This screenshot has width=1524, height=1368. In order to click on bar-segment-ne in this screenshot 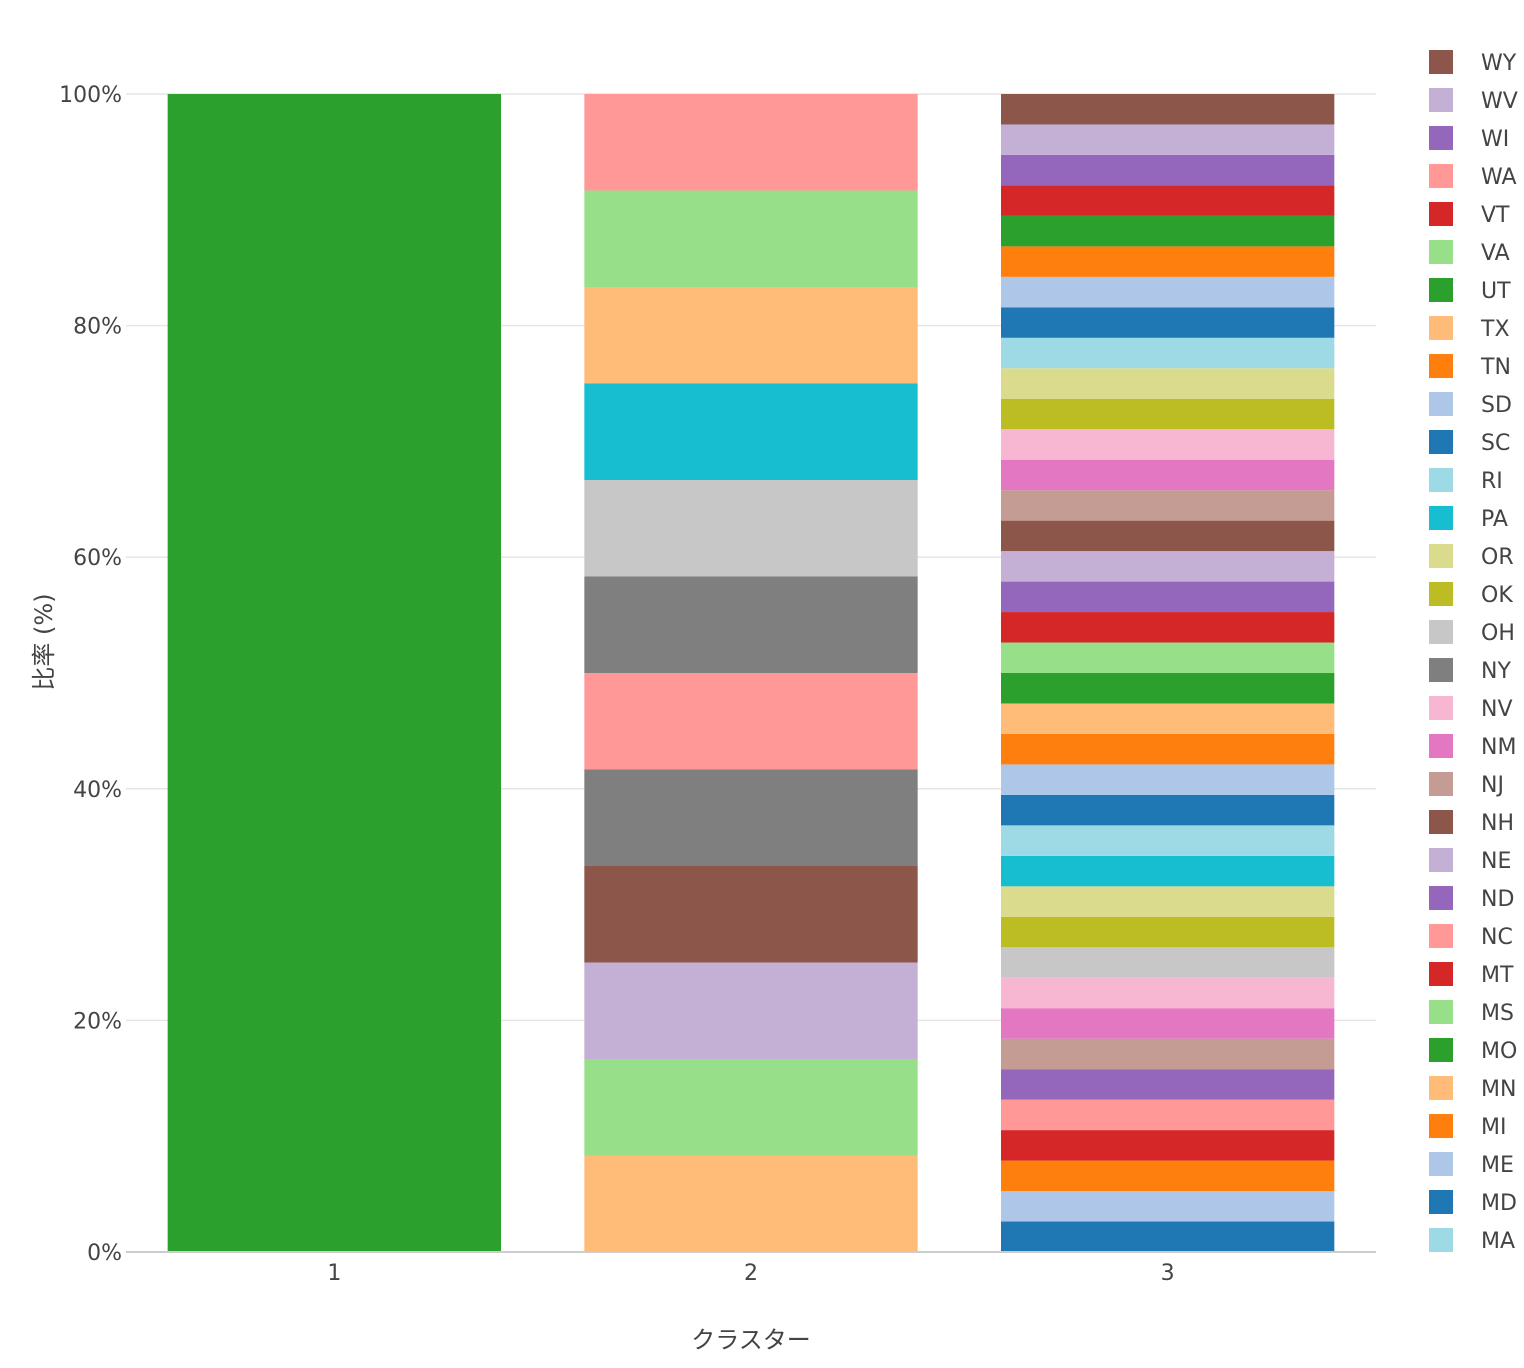, I will do `click(751, 1010)`.